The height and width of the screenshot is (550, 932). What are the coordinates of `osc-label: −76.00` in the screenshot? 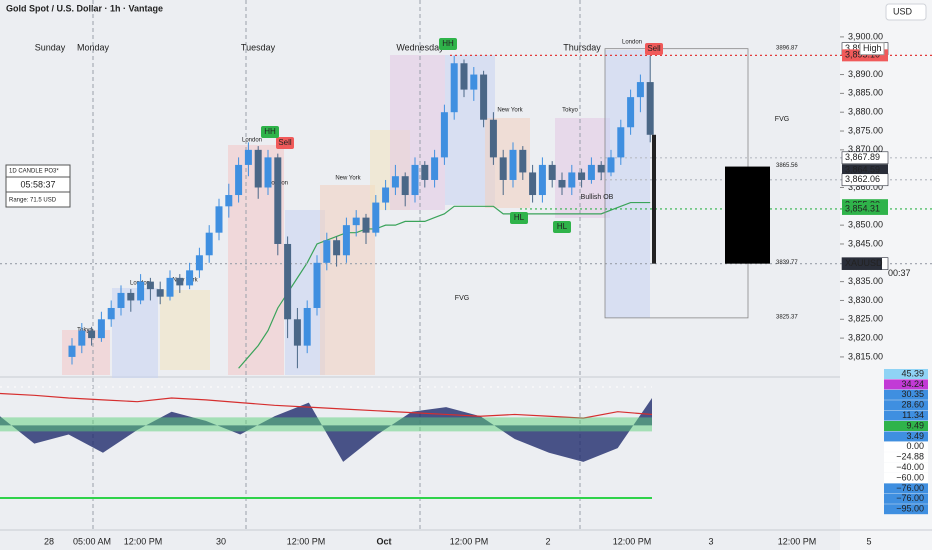 It's located at (910, 488).